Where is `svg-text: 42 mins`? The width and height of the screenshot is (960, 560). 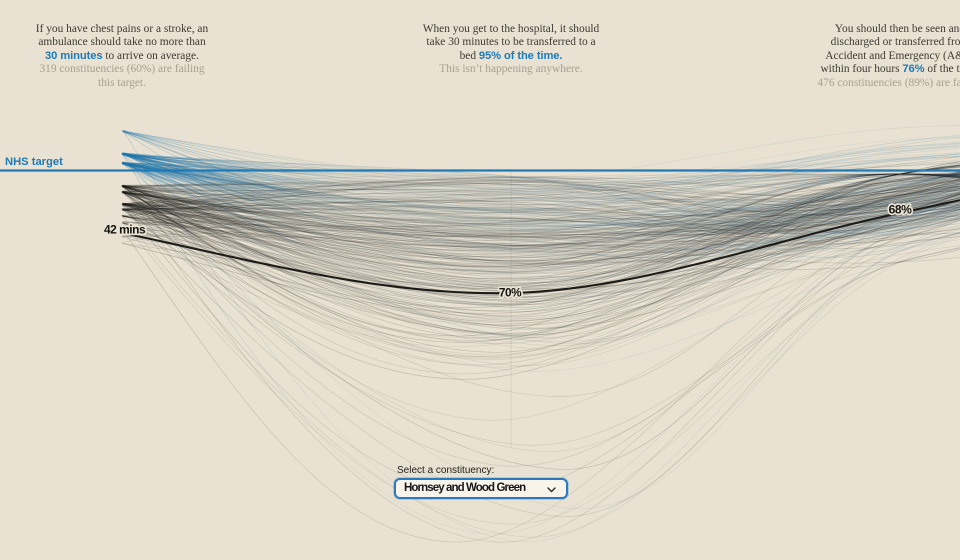 svg-text: 42 mins is located at coordinates (125, 230).